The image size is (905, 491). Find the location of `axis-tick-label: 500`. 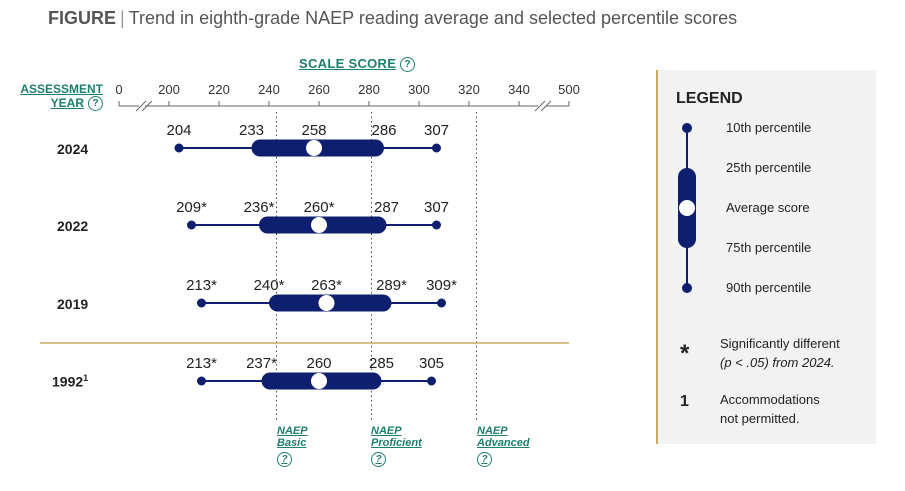

axis-tick-label: 500 is located at coordinates (569, 89).